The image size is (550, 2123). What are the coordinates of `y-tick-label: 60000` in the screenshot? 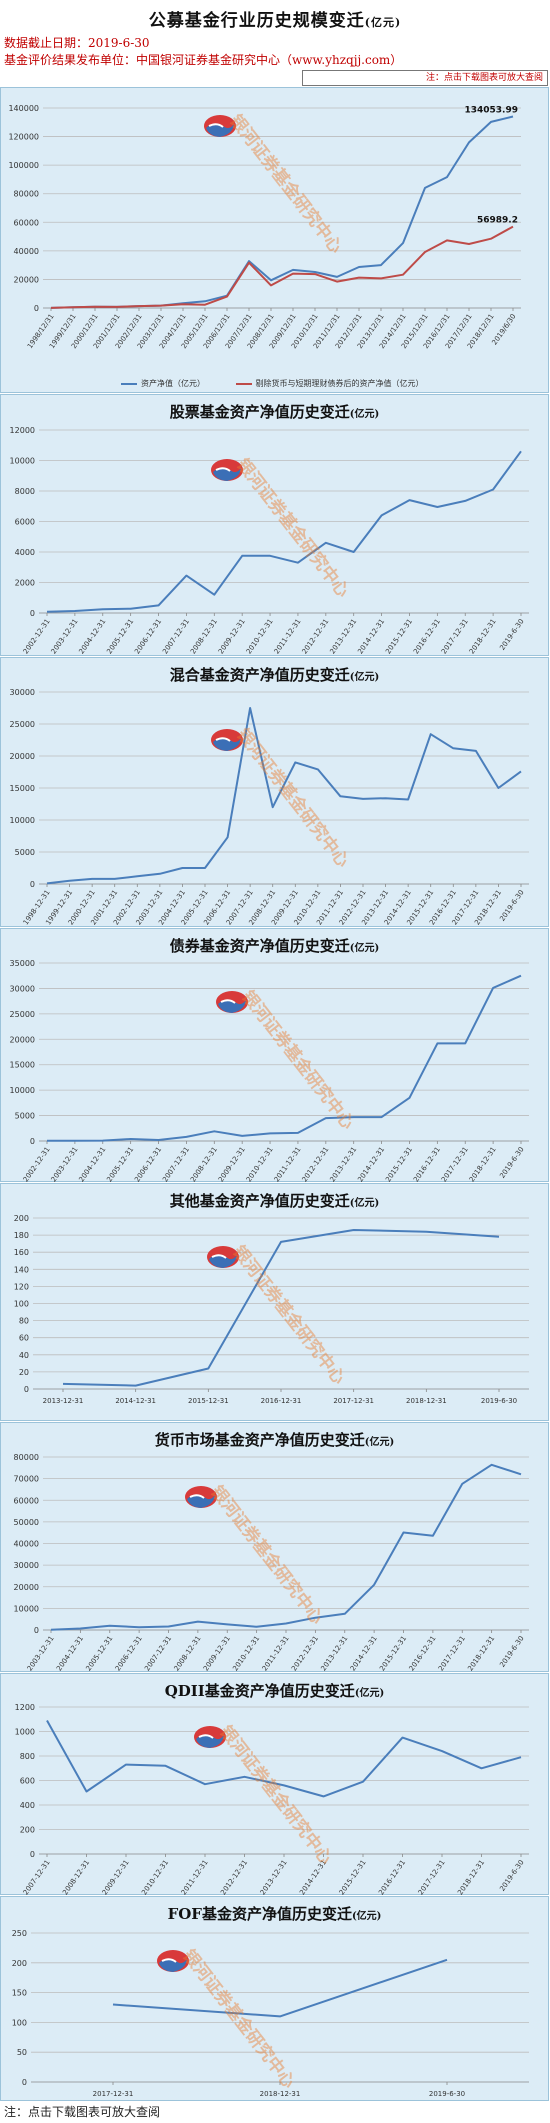 It's located at (26, 222).